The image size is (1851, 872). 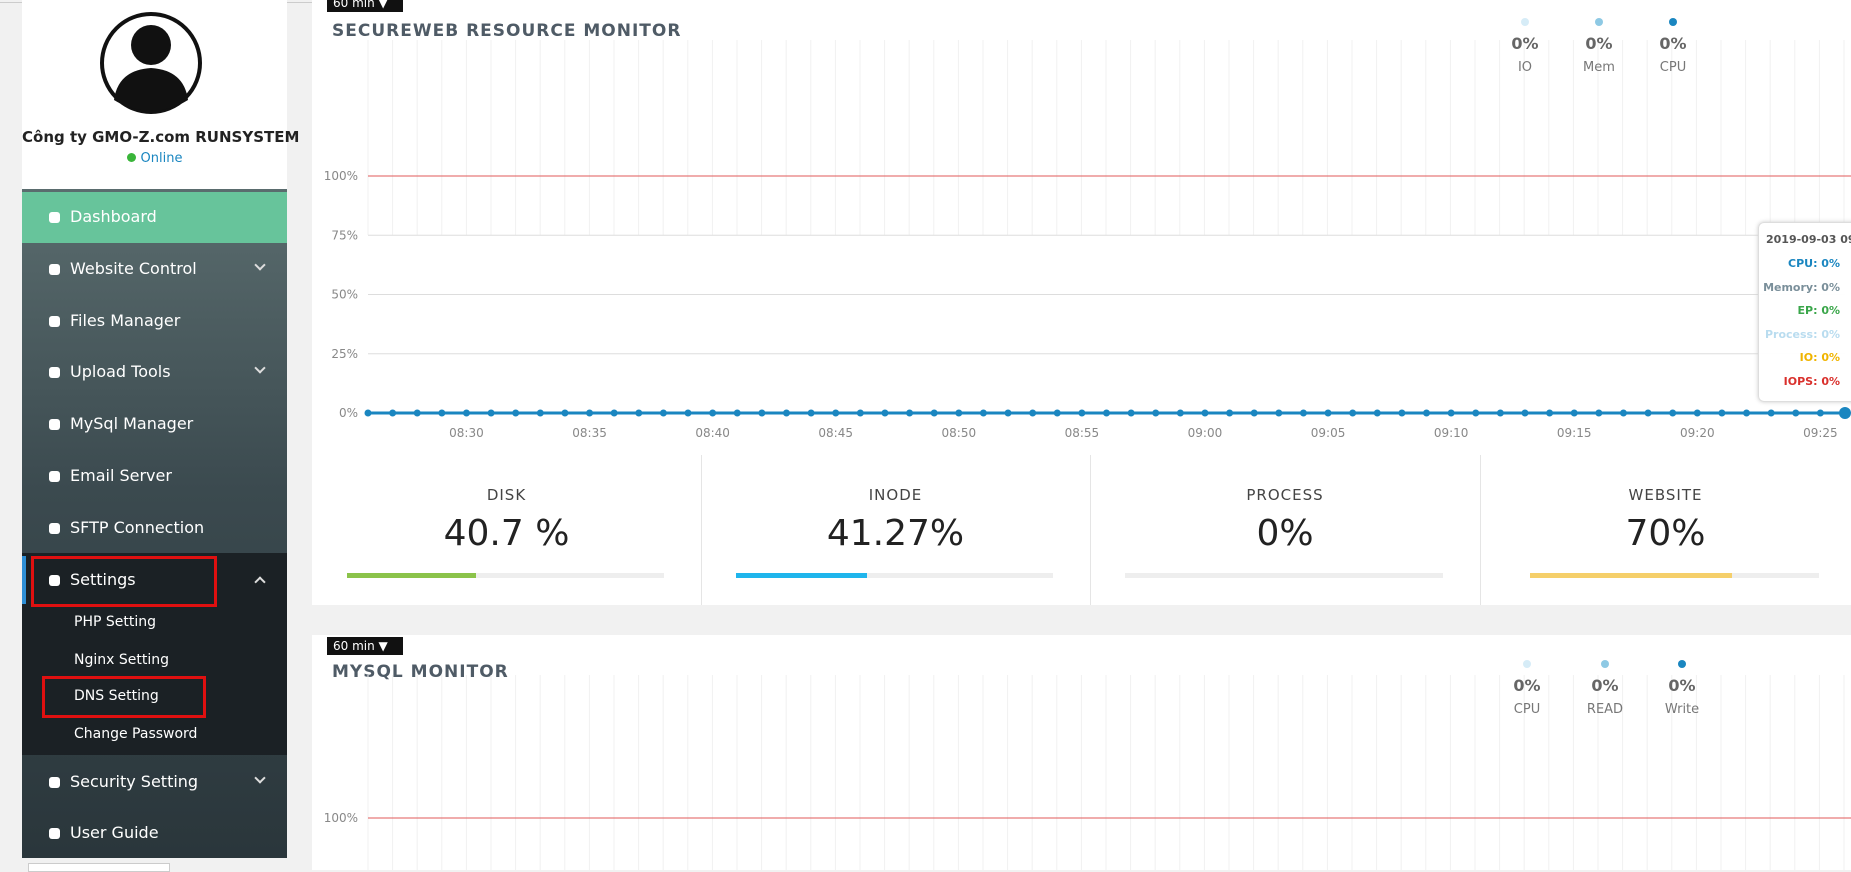 What do you see at coordinates (103, 579) in the screenshot?
I see `menu-item: Settings` at bounding box center [103, 579].